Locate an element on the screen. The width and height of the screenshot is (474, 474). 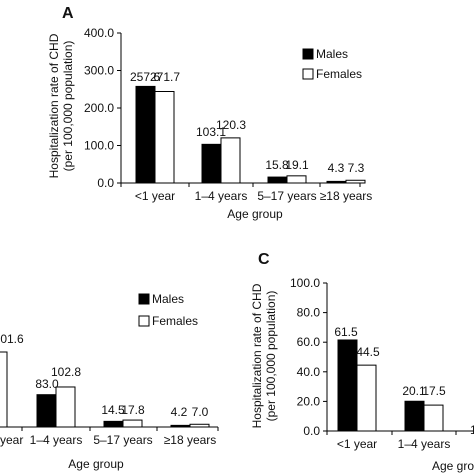
data-label: 83.0 is located at coordinates (47, 384).